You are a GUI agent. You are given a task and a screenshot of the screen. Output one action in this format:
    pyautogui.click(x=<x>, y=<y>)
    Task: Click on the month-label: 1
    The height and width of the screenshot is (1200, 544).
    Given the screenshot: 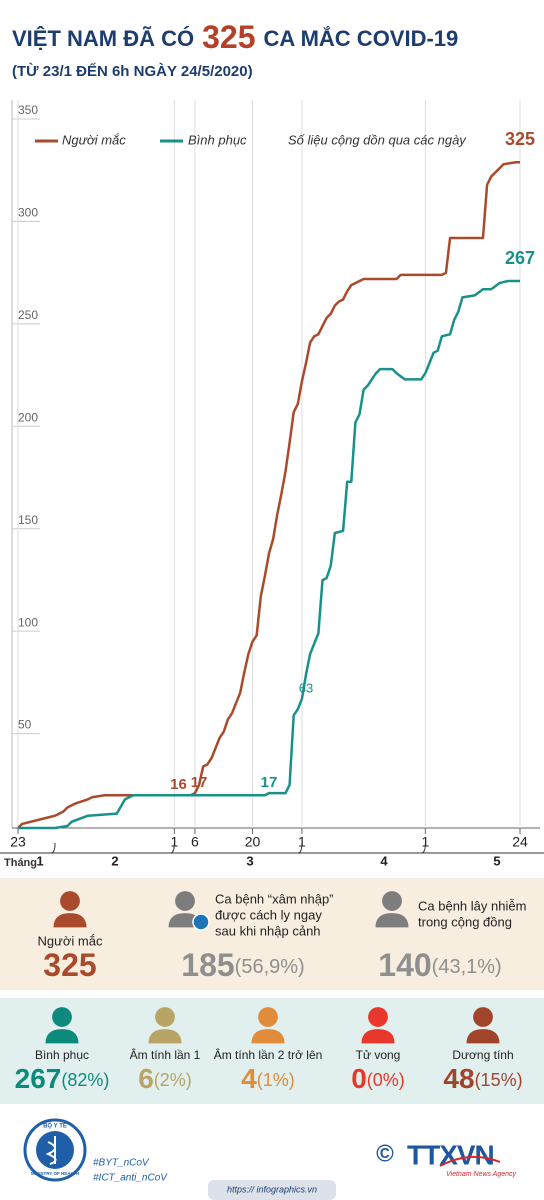 What is the action you would take?
    pyautogui.click(x=39, y=860)
    